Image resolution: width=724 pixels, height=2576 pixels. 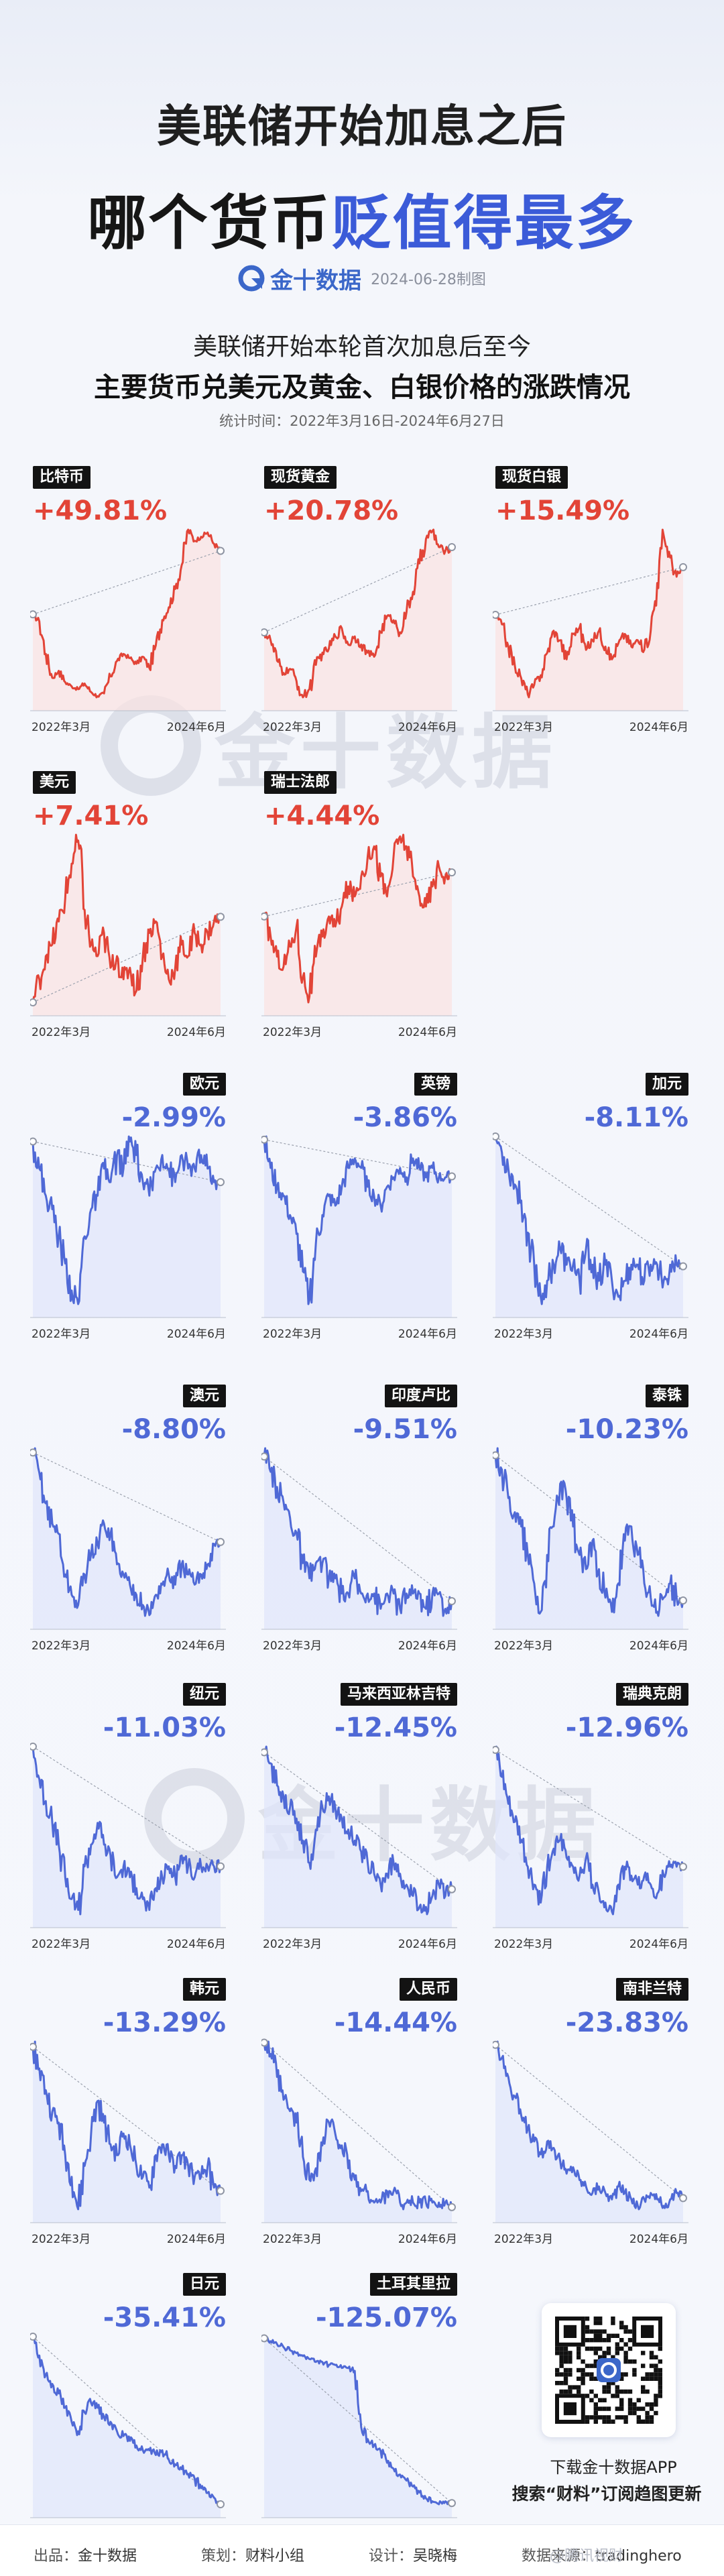 What do you see at coordinates (62, 477) in the screenshot?
I see `chart-label: 比特币` at bounding box center [62, 477].